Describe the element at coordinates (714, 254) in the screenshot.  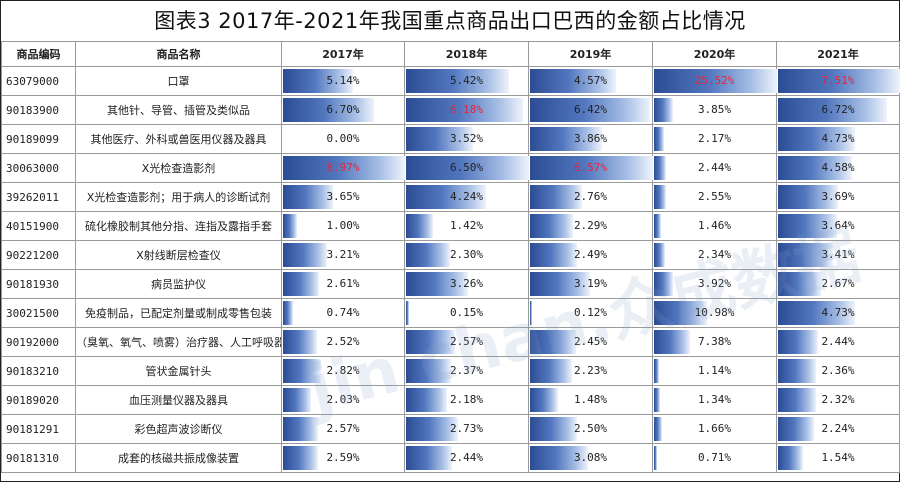
I see `data-label: 2.34%` at that location.